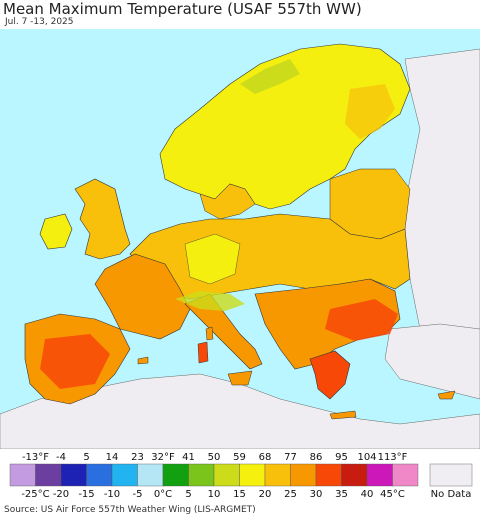  Describe the element at coordinates (112, 457) in the screenshot. I see `fahrenheit-tick-label: 14` at that location.